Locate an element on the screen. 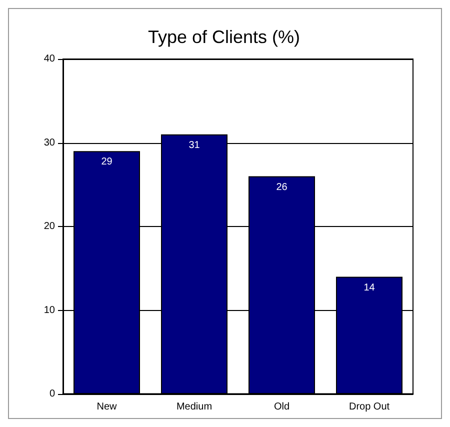 The width and height of the screenshot is (450, 427). data-label: 14 is located at coordinates (370, 288).